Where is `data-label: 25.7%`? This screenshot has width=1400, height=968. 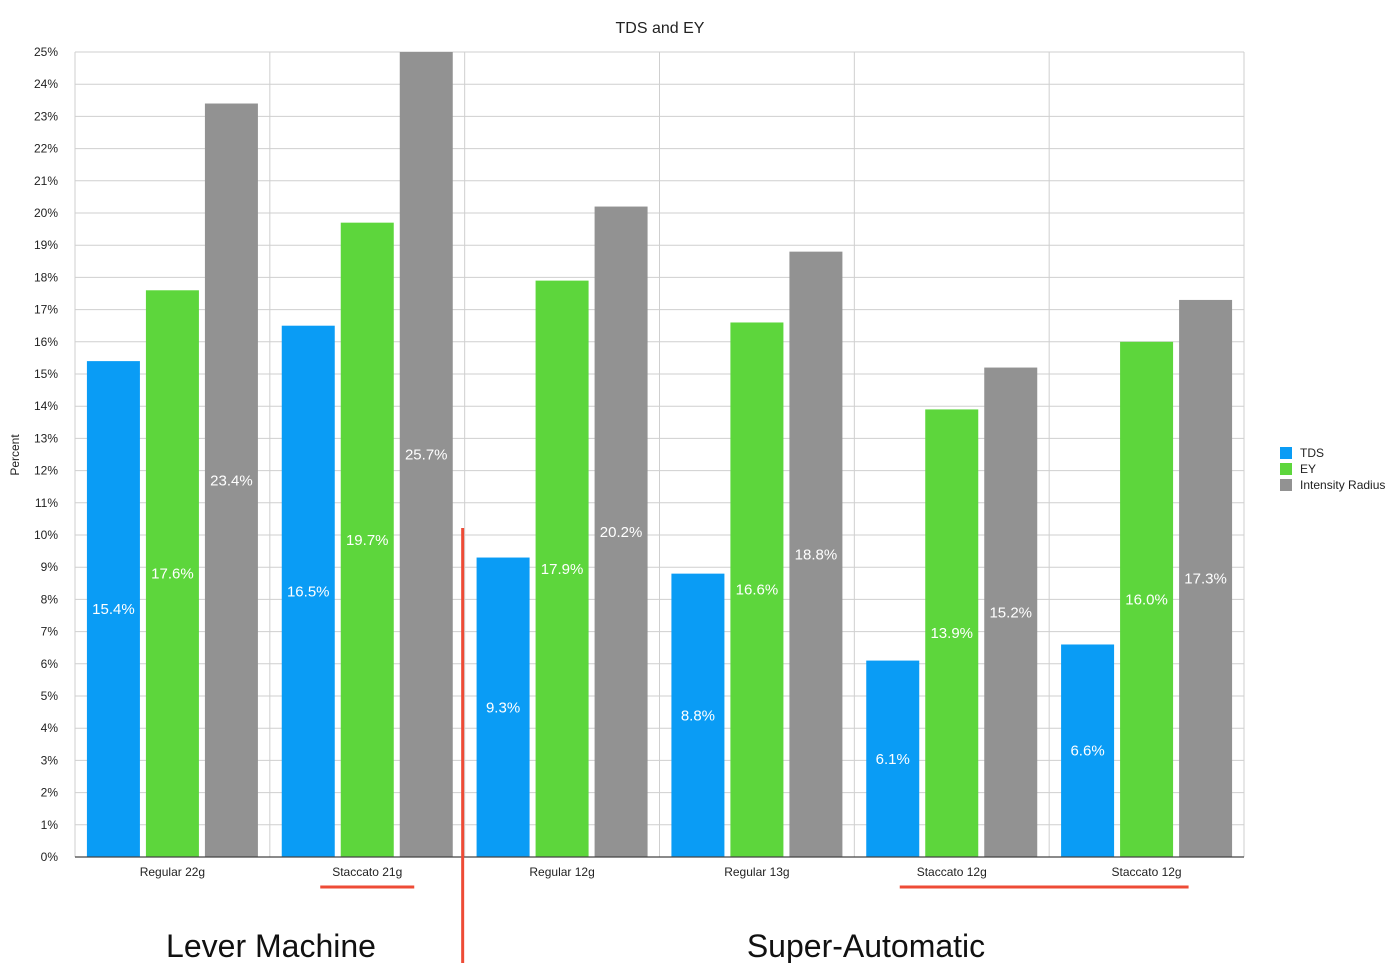 data-label: 25.7% is located at coordinates (426, 455).